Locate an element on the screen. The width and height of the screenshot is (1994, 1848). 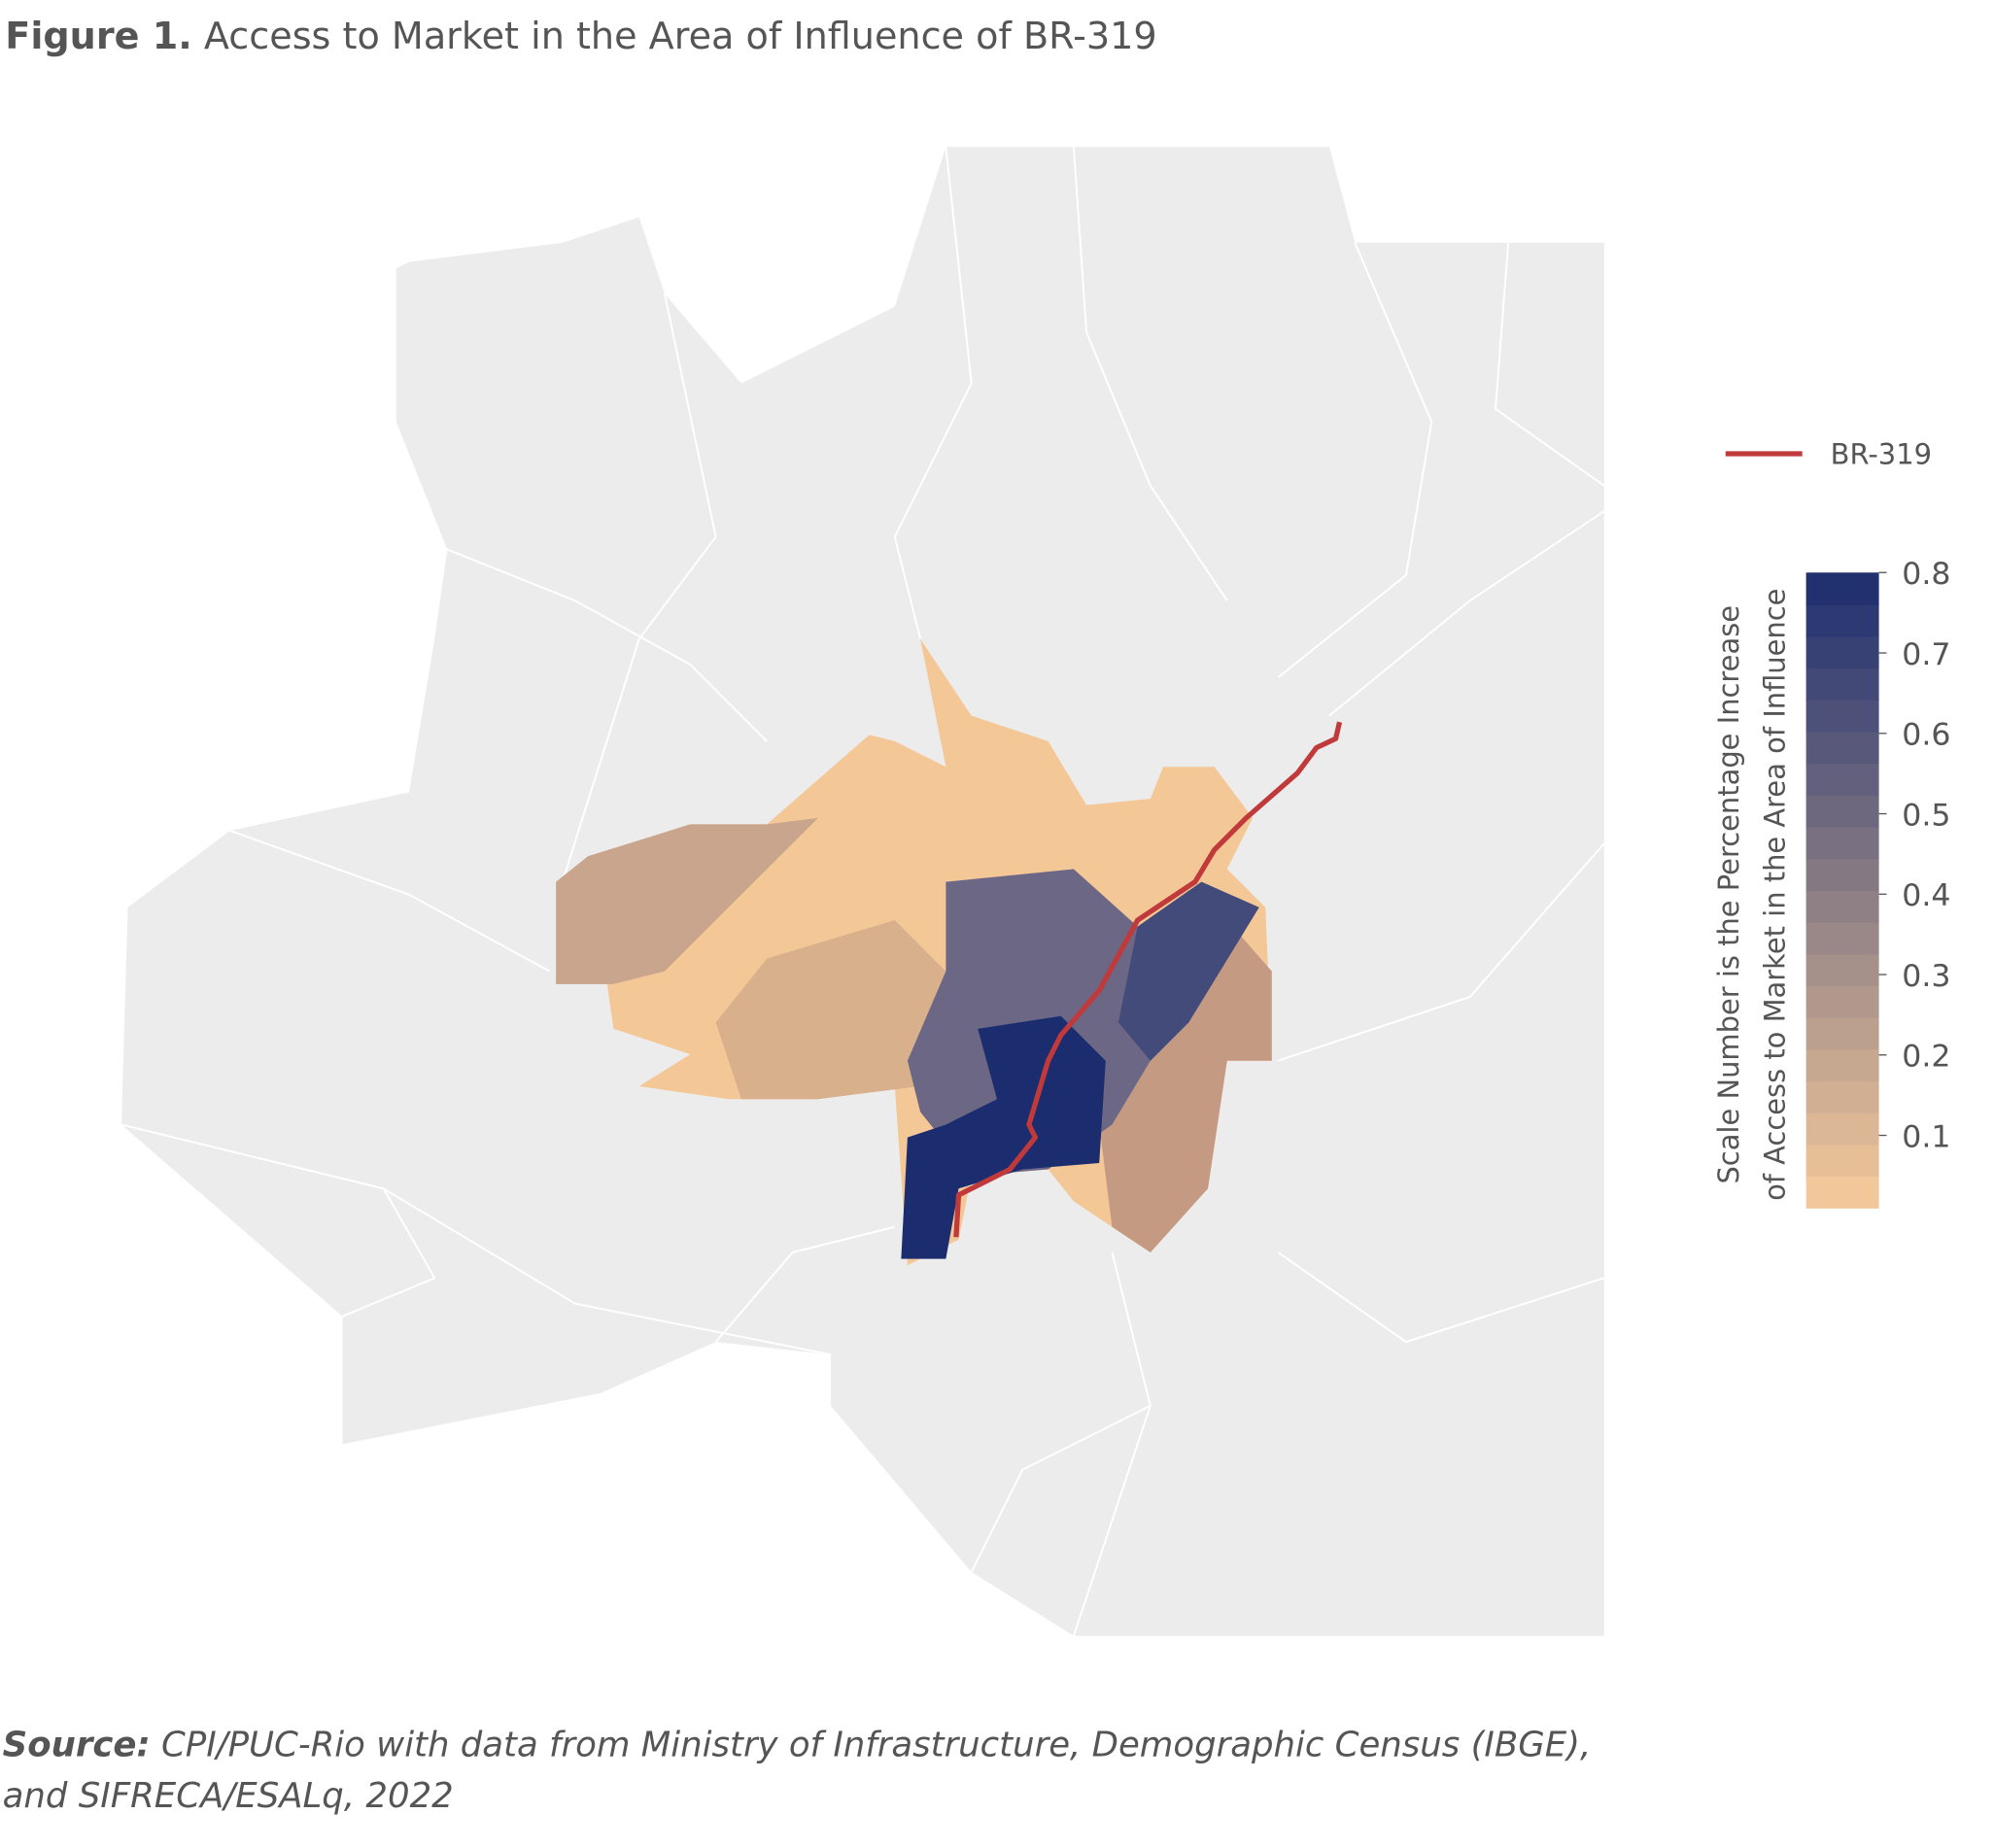
road-br319 is located at coordinates (1148, 979).